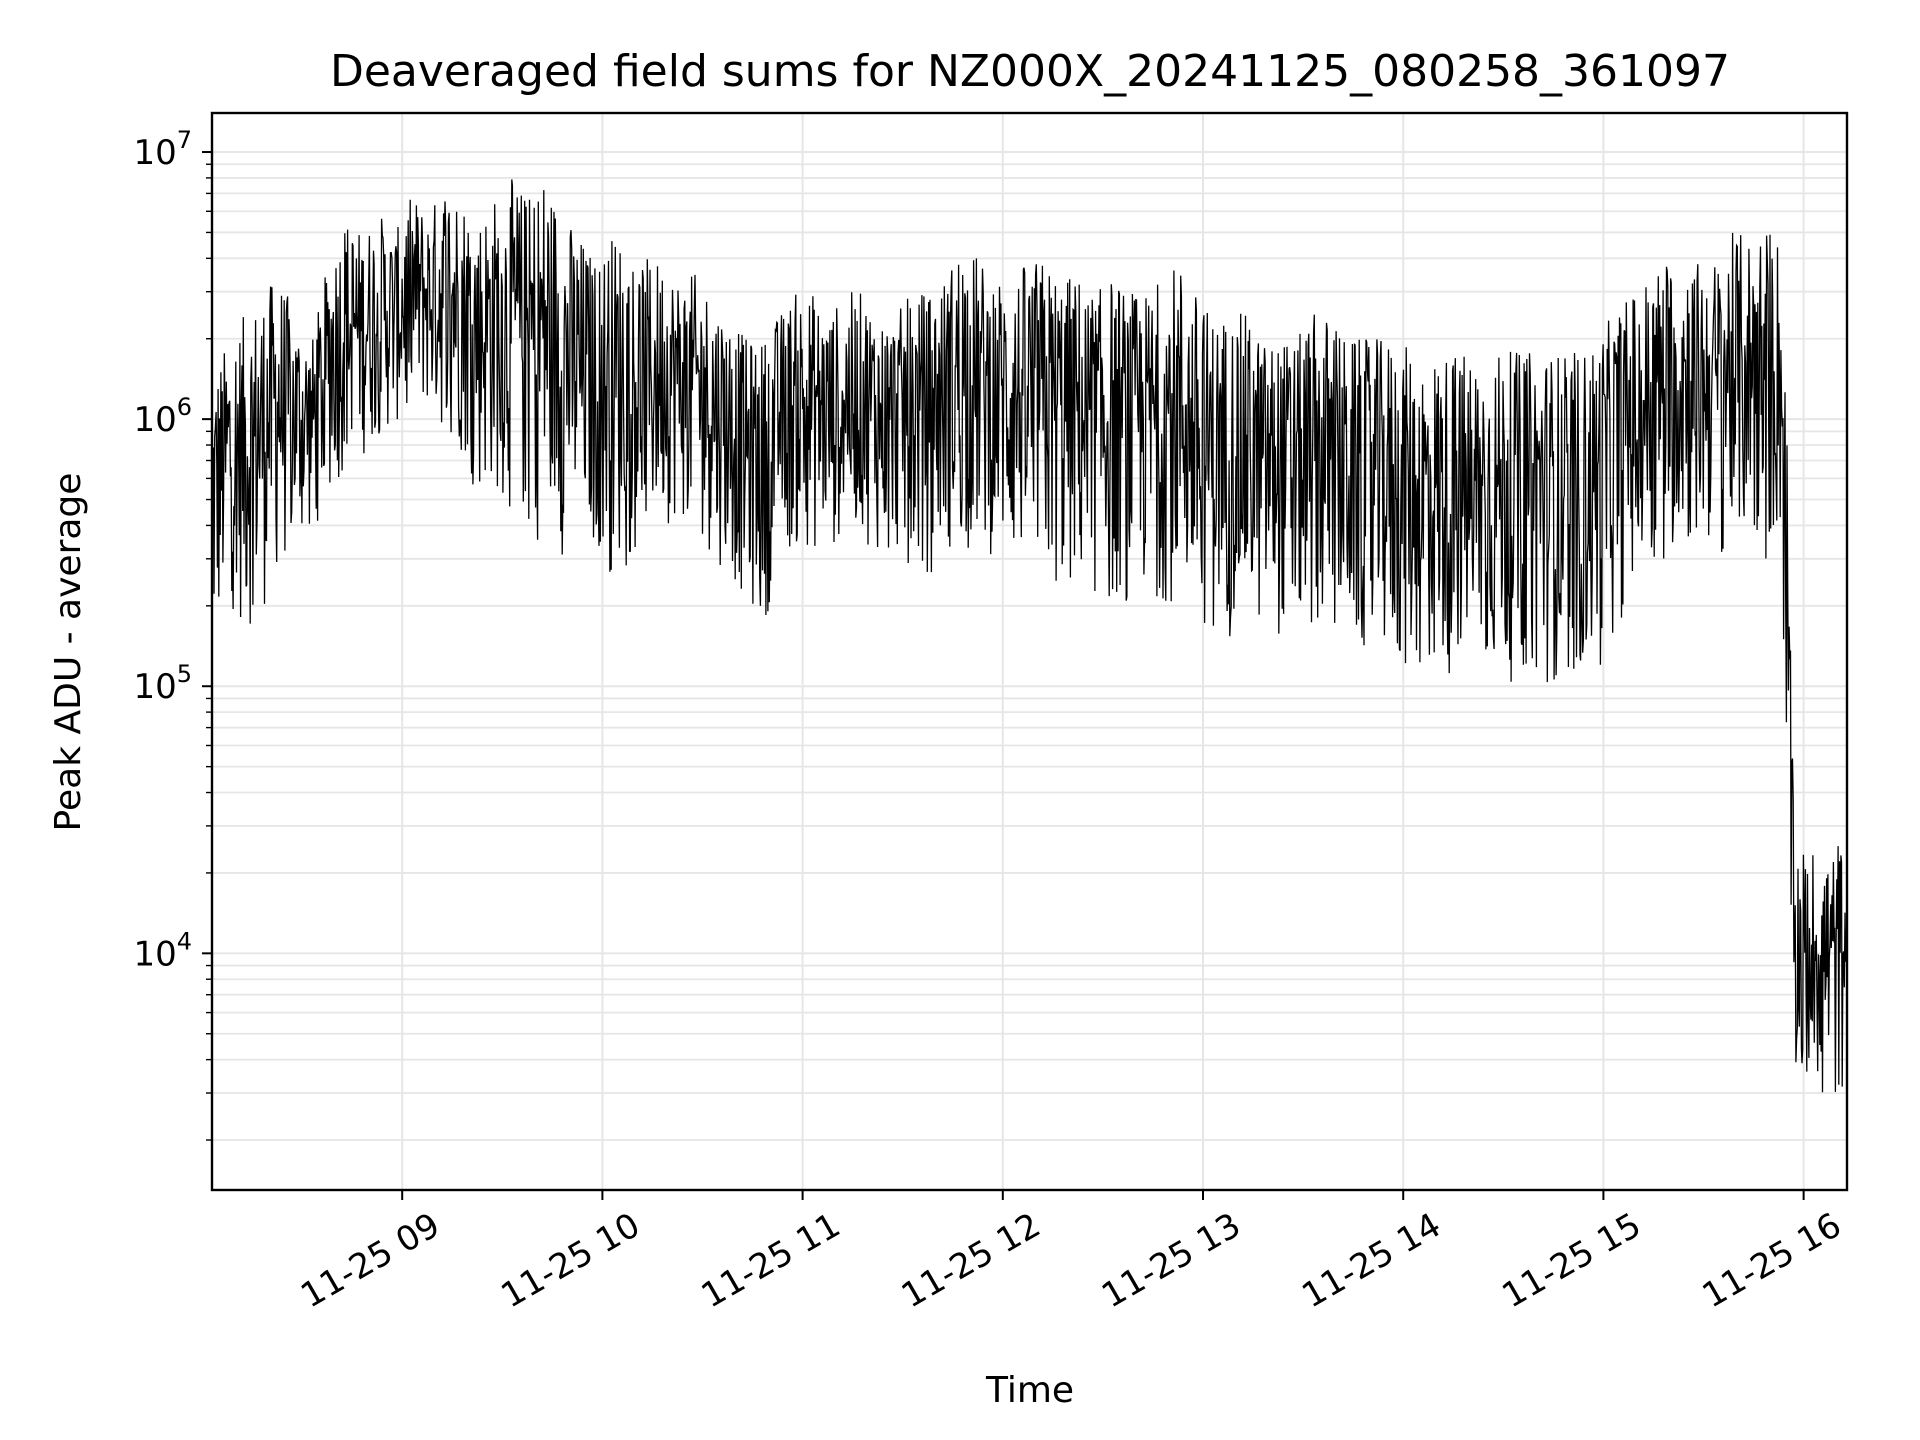  I want to click on y-tick-exponent: 4, so click(184, 941).